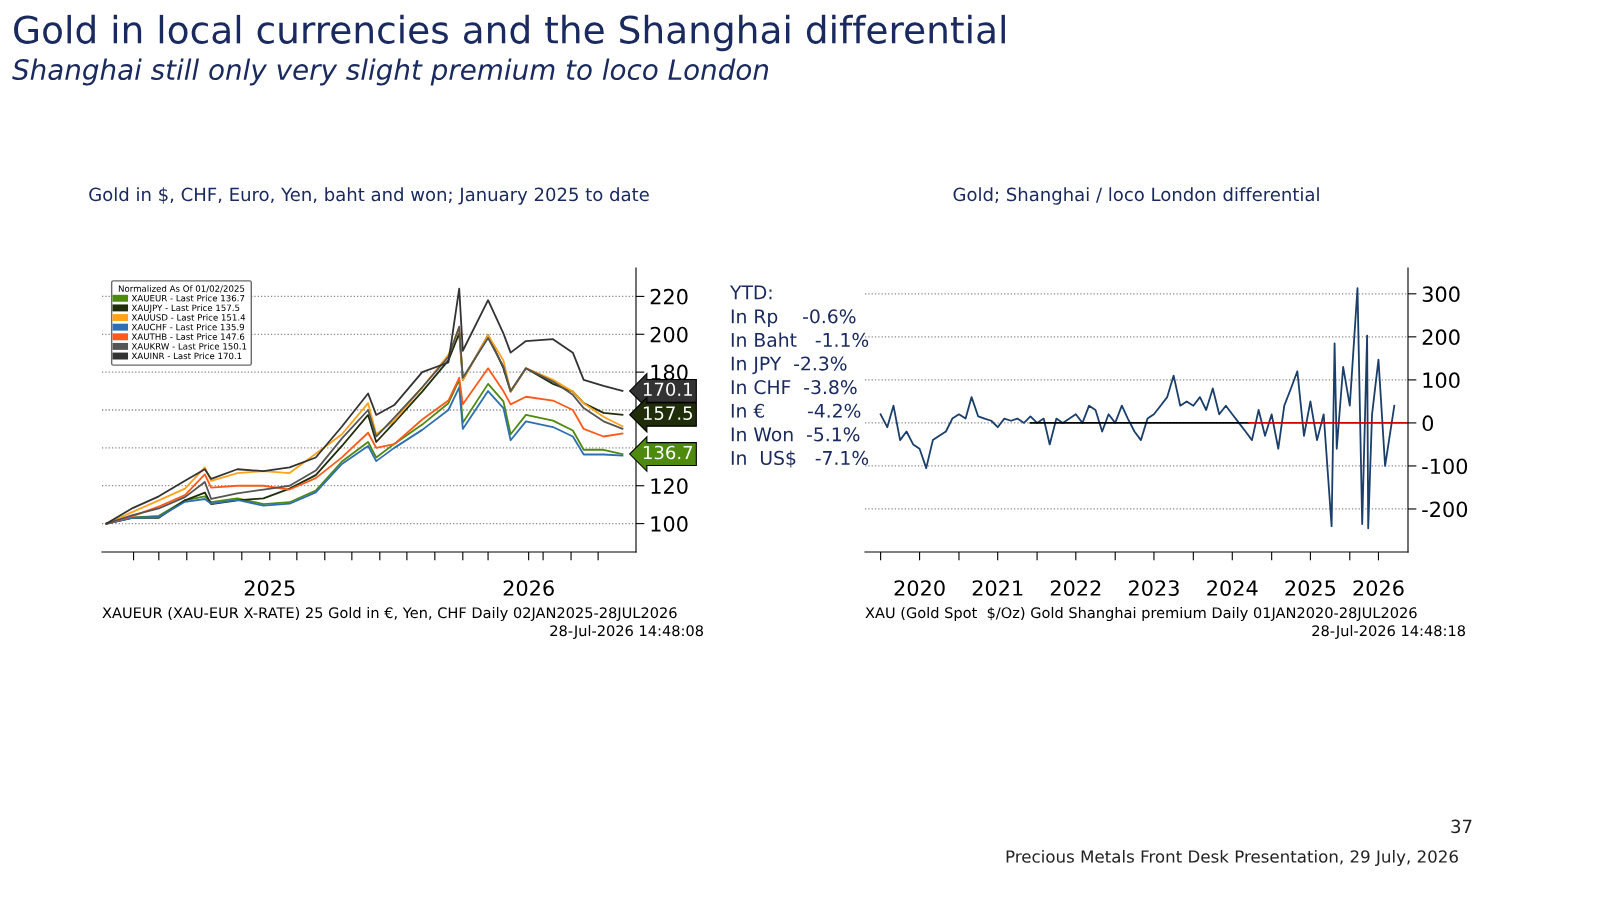 This screenshot has height=900, width=1600. I want to click on legend-label: XAUKRW - Last Price 150.1, so click(189, 346).